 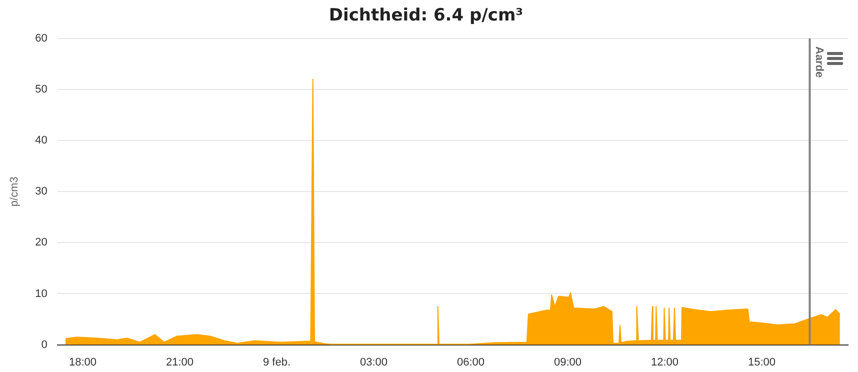 I want to click on y-tick-label: 30, so click(x=41, y=192).